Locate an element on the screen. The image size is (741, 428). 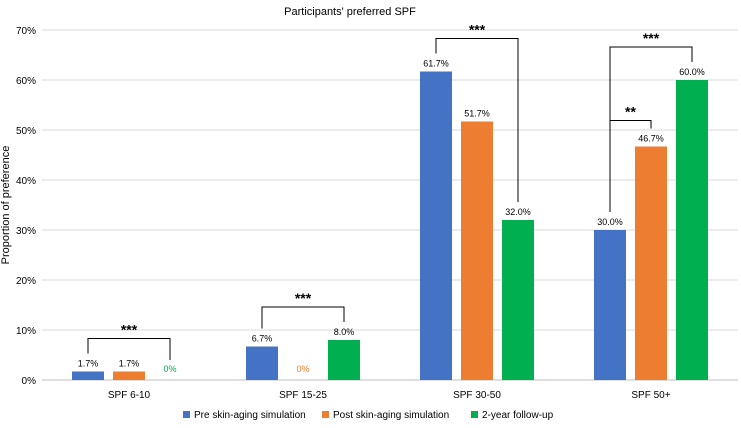
legend-item: Post skin-aging simulation is located at coordinates (385, 415).